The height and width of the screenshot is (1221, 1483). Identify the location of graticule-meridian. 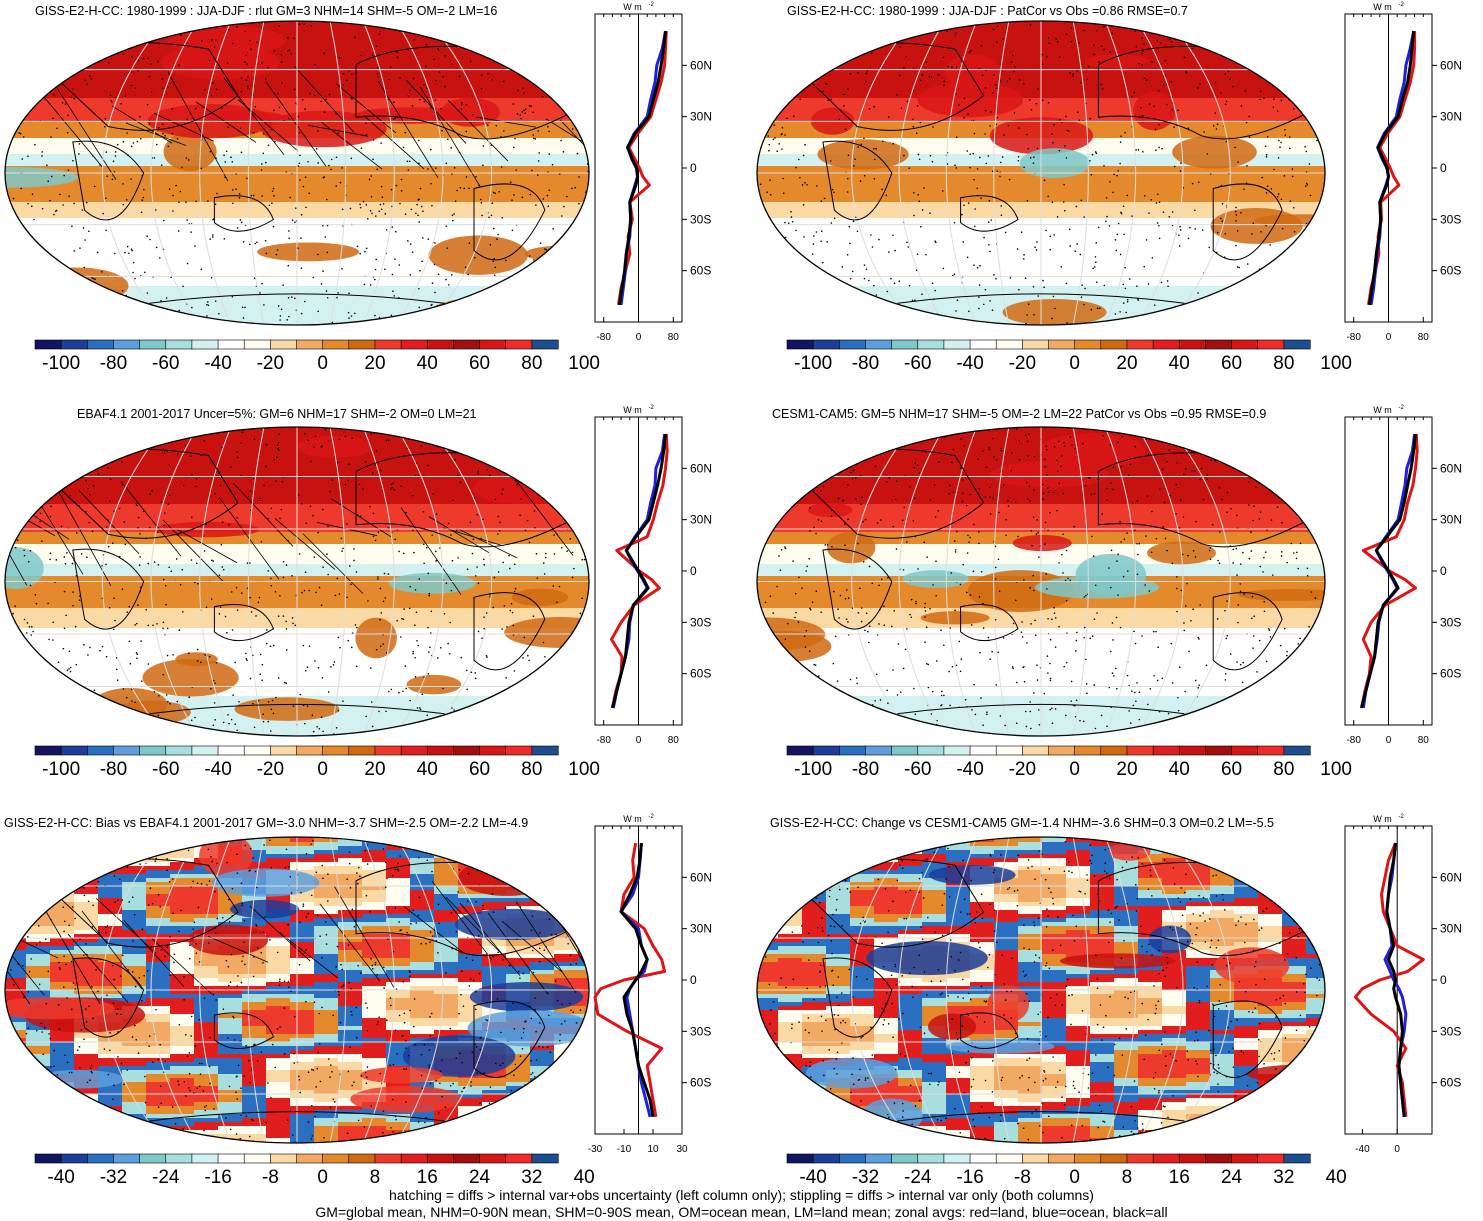
(1159, 581).